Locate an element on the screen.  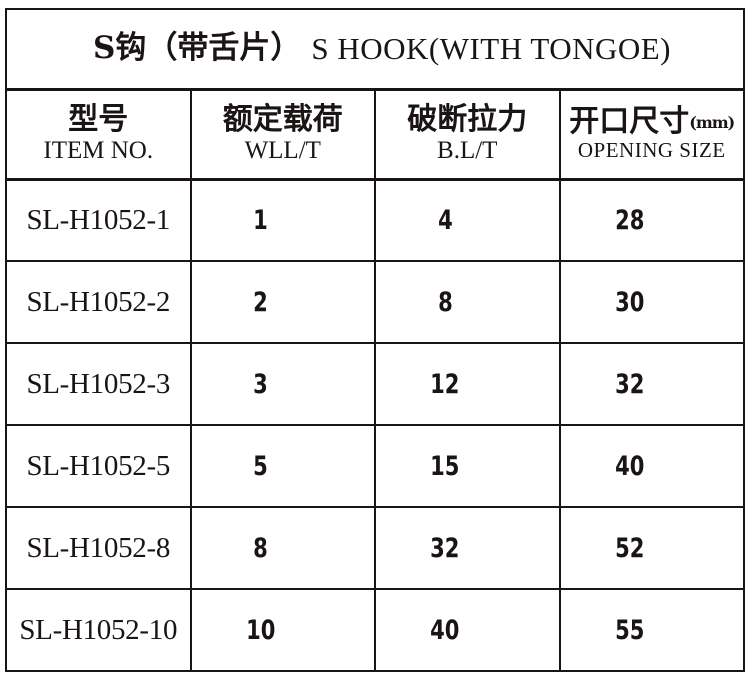
opening-size-value: 40 is located at coordinates (630, 466).